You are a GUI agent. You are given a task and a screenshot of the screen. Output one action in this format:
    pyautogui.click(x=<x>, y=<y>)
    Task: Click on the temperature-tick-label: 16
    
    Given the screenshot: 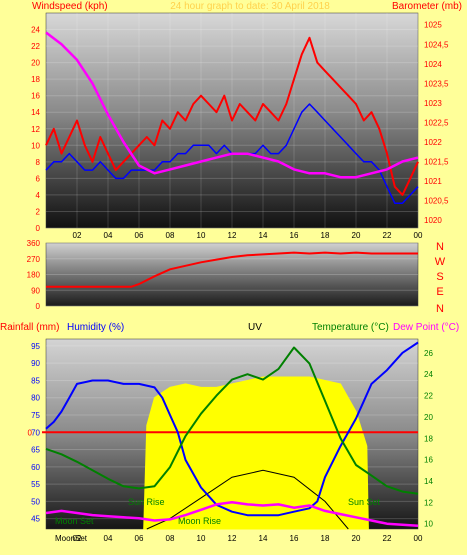 What is the action you would take?
    pyautogui.click(x=428, y=460)
    